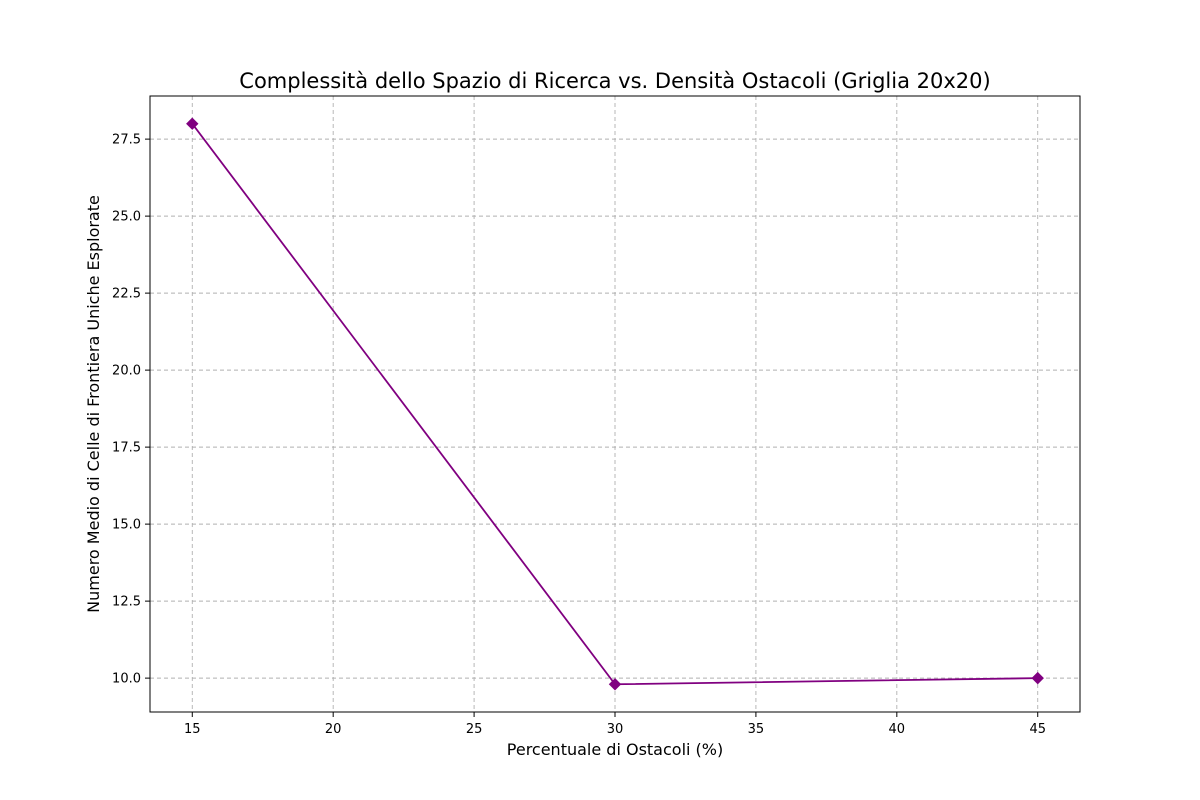 This screenshot has height=800, width=1200. Describe the element at coordinates (333, 729) in the screenshot. I see `x-tick-label: 20` at that location.